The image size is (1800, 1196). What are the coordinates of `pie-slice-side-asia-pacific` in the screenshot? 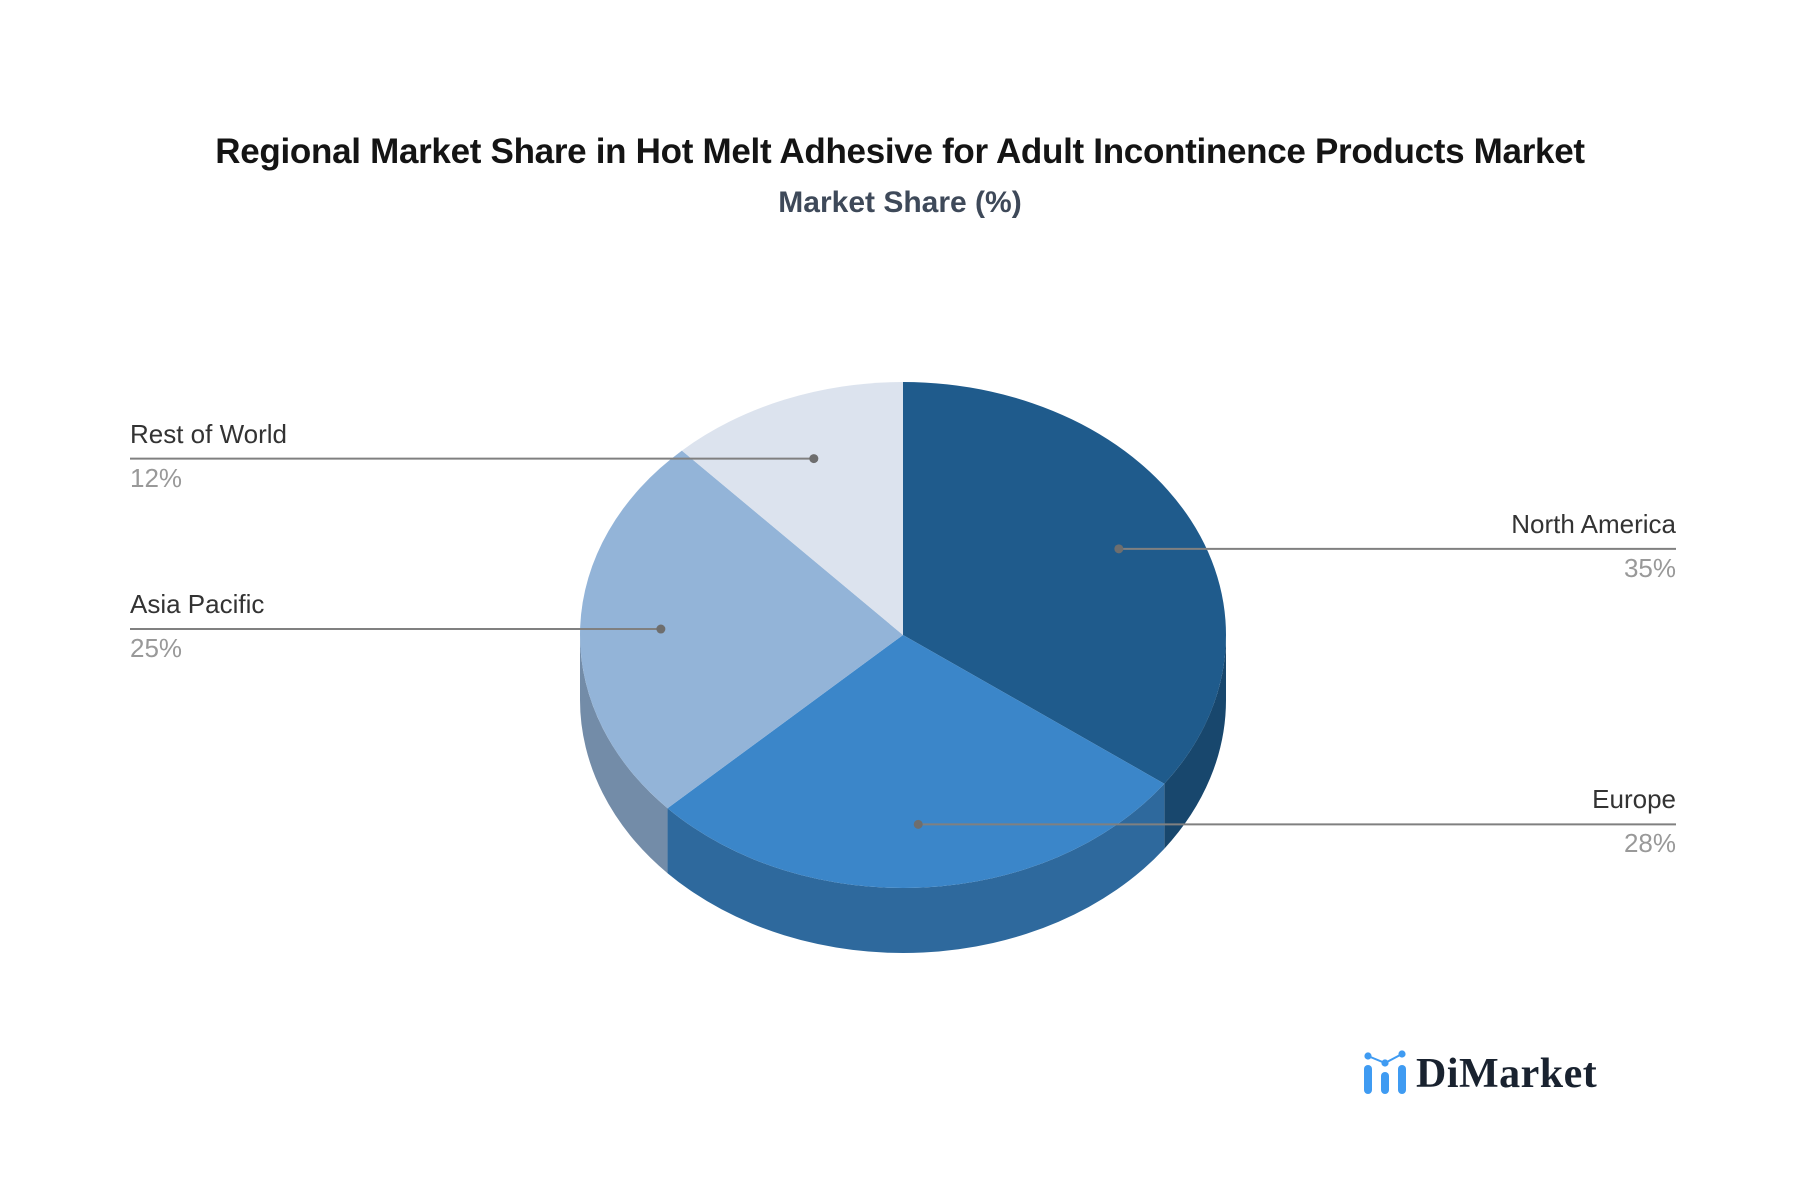 It's located at (624, 754).